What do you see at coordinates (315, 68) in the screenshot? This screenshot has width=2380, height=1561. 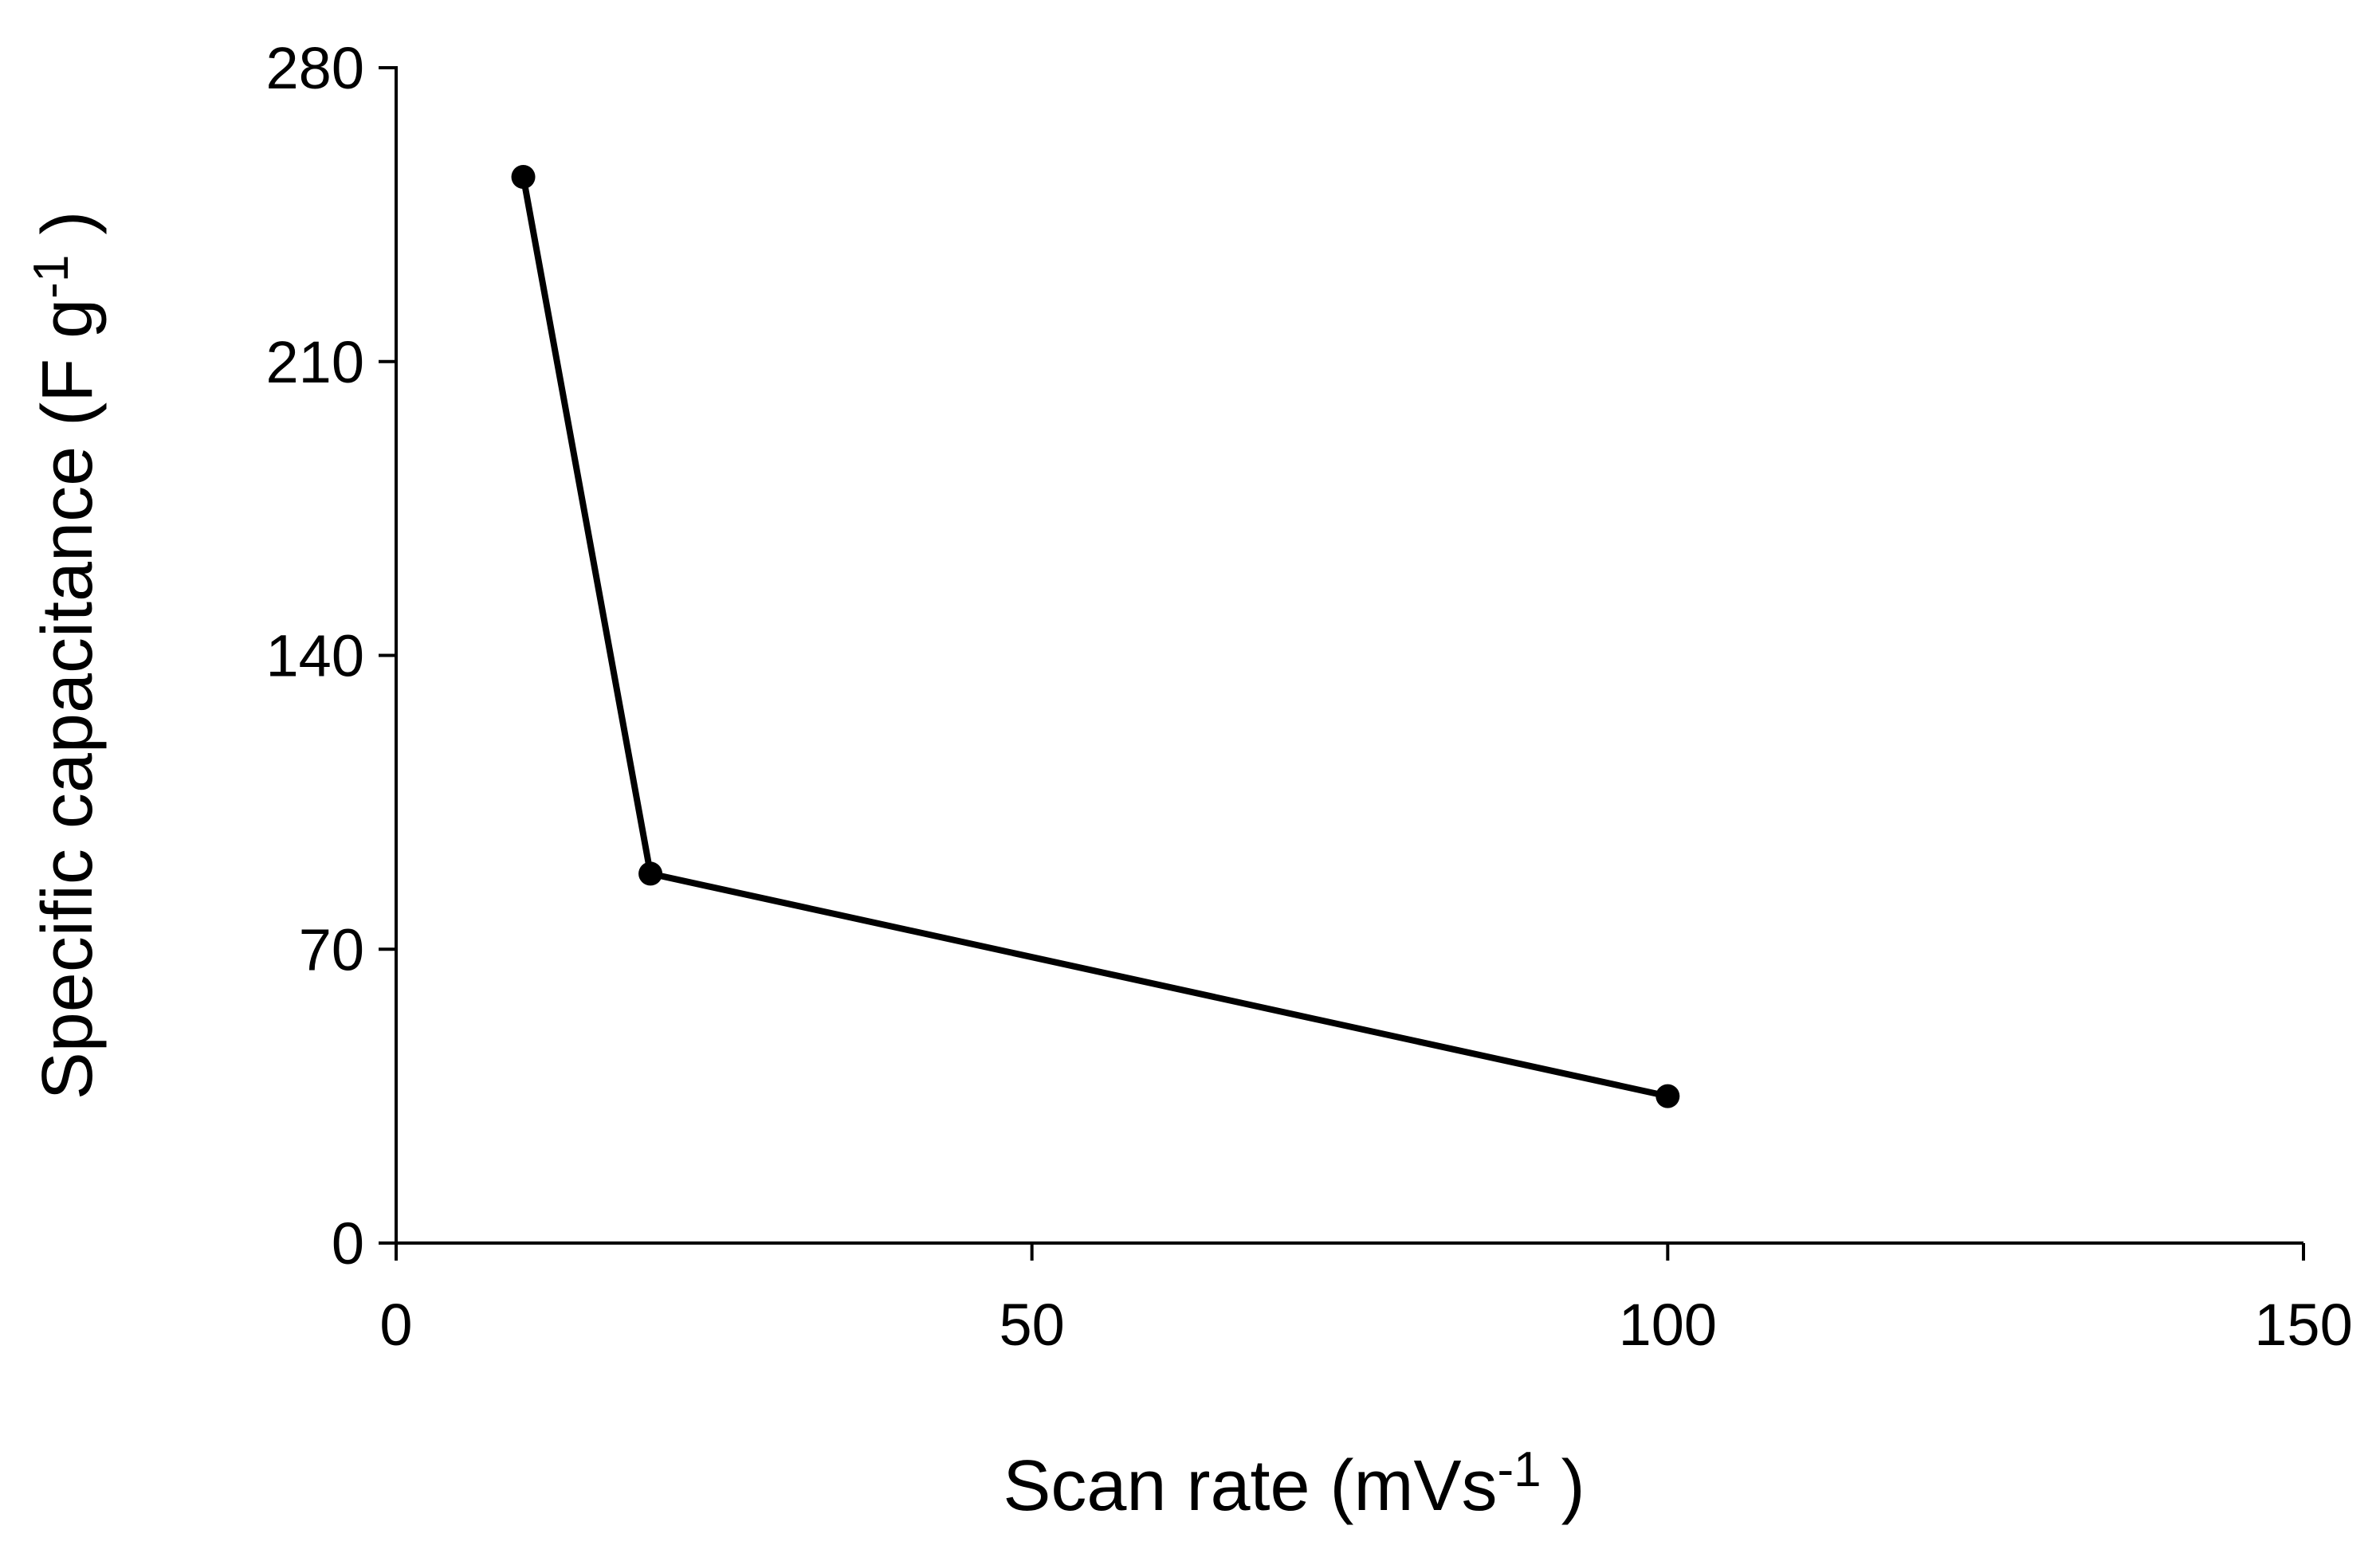 I see `y-tick-label: 280` at bounding box center [315, 68].